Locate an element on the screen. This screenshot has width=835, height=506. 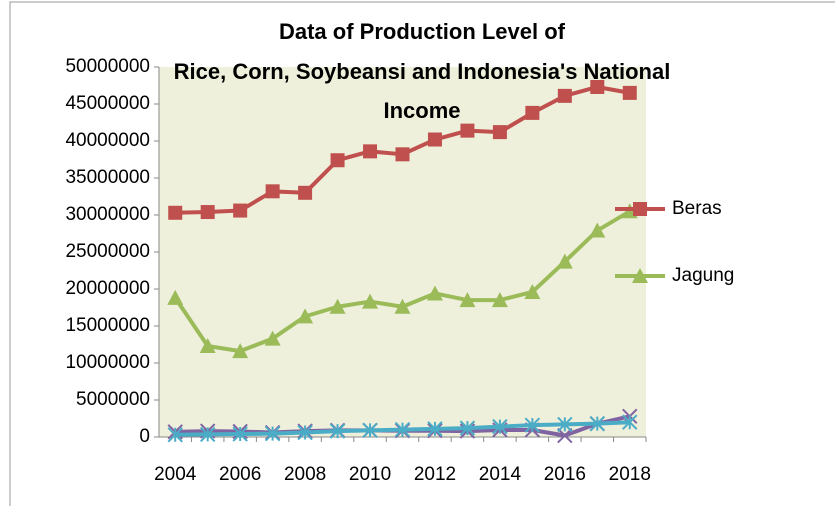
x-tick-label: 2012 is located at coordinates (435, 474).